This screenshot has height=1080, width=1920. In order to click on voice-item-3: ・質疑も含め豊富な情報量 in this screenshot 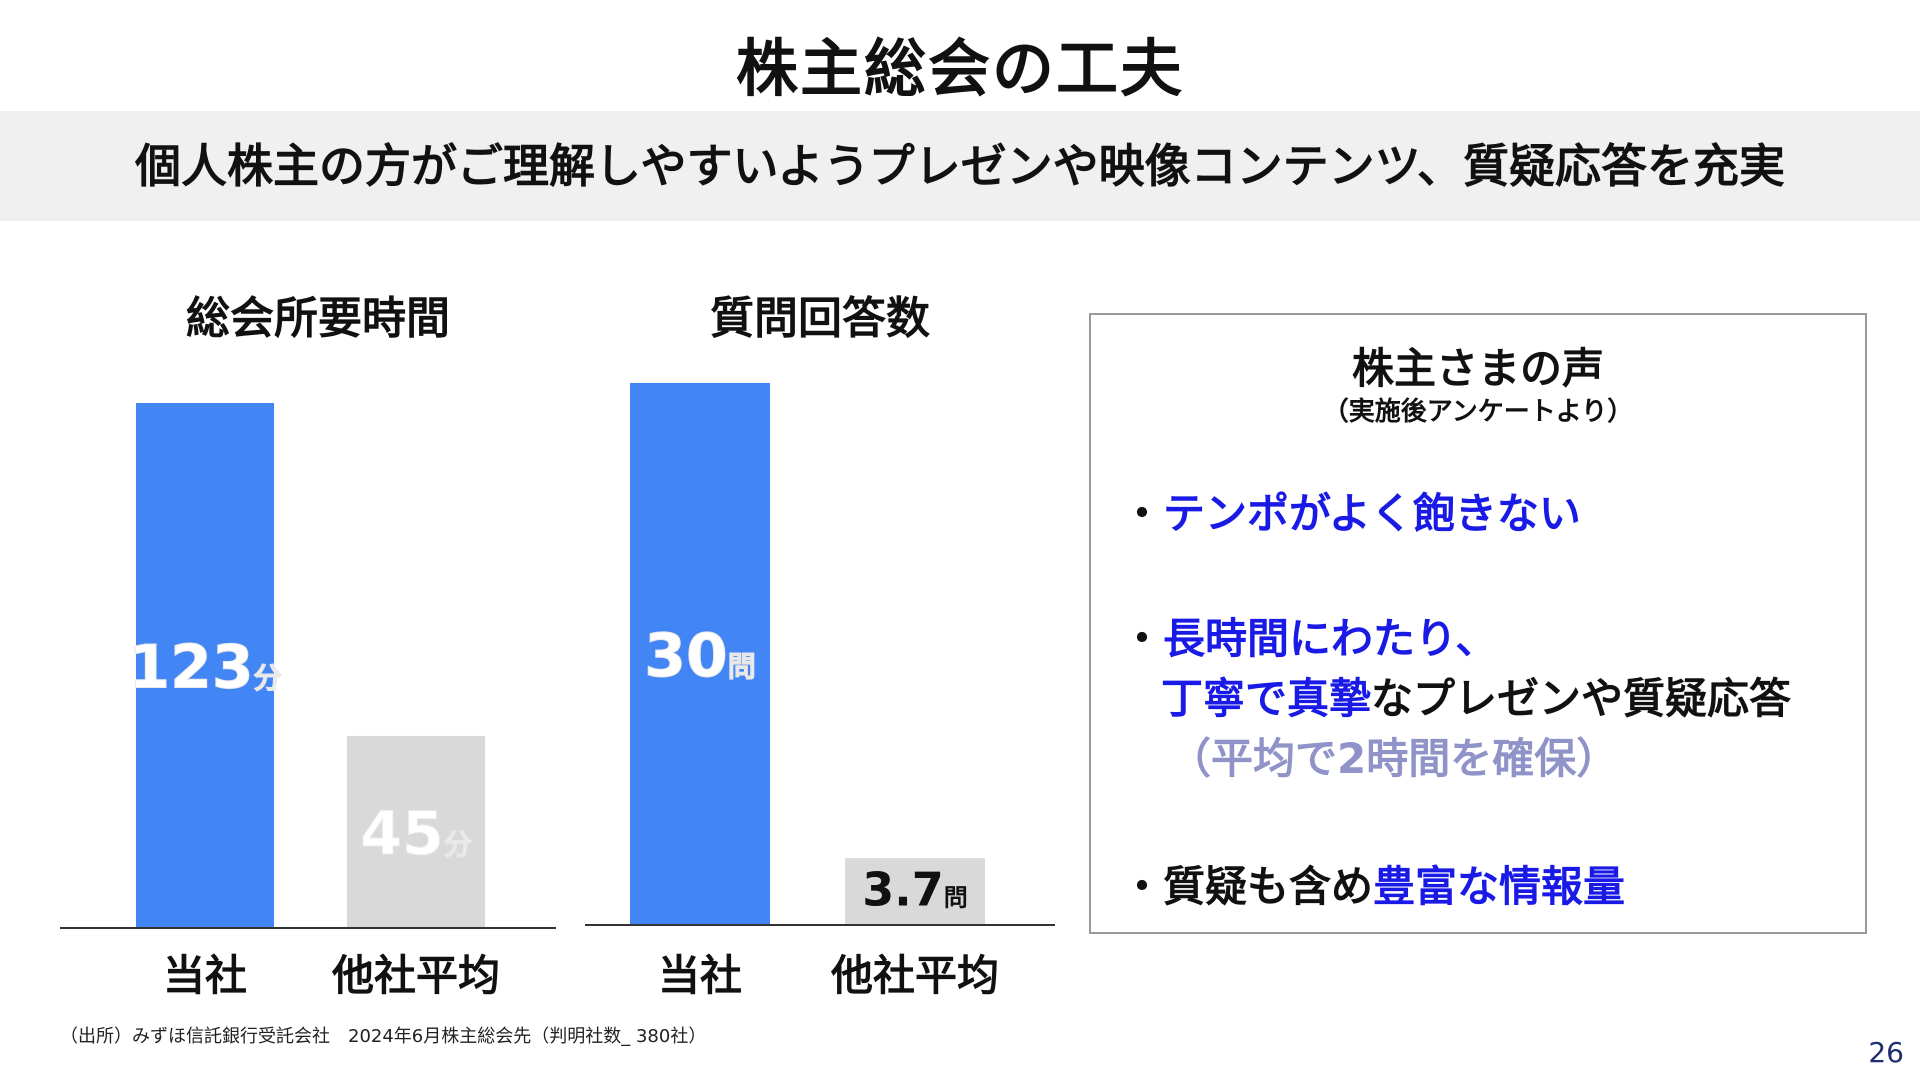, I will do `click(1373, 883)`.